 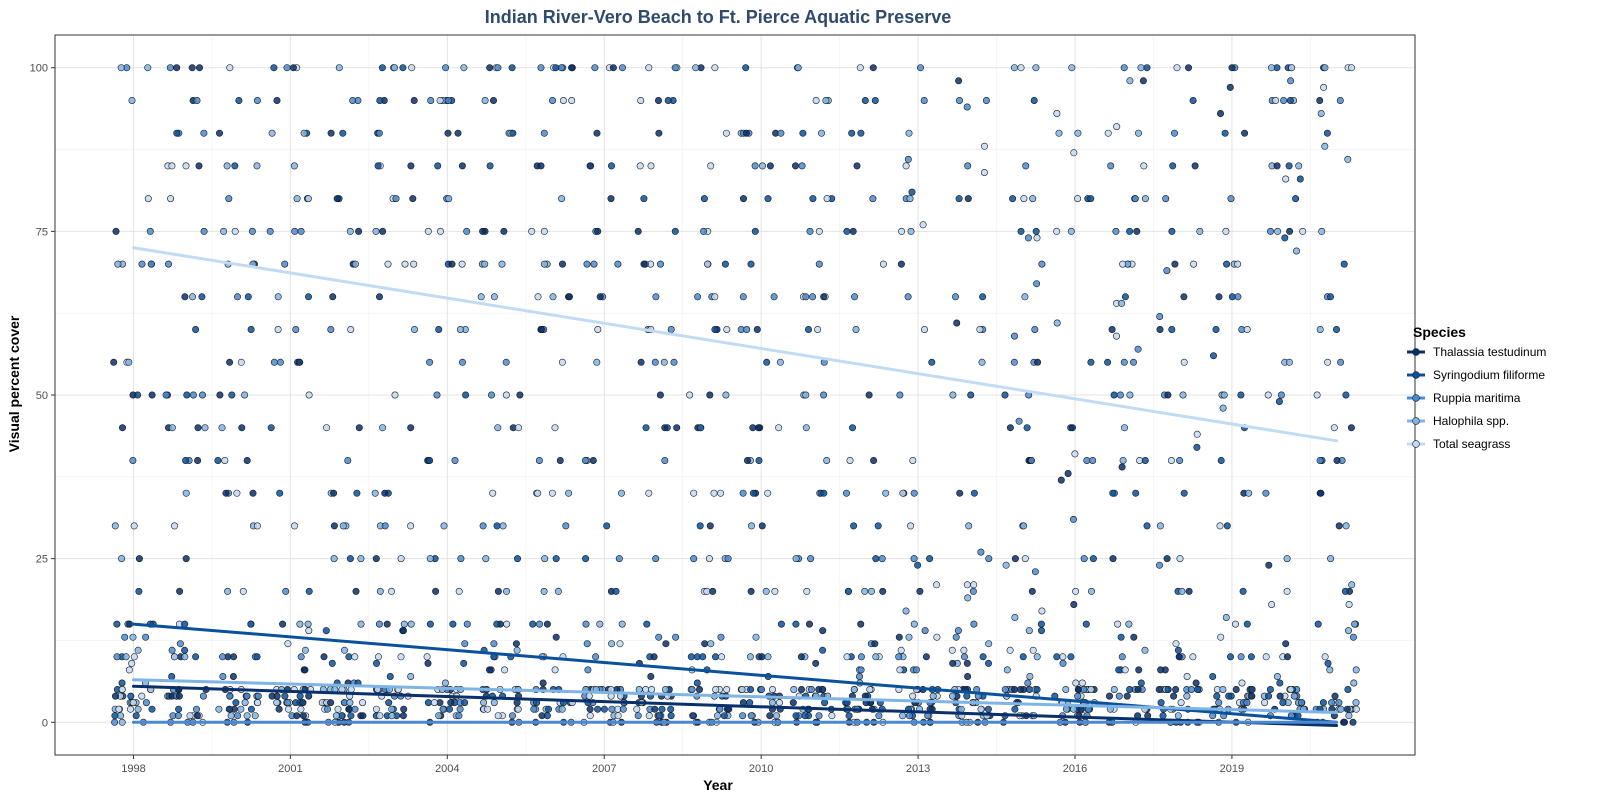 I want to click on legend-item: Total seagrass, so click(x=1458, y=444).